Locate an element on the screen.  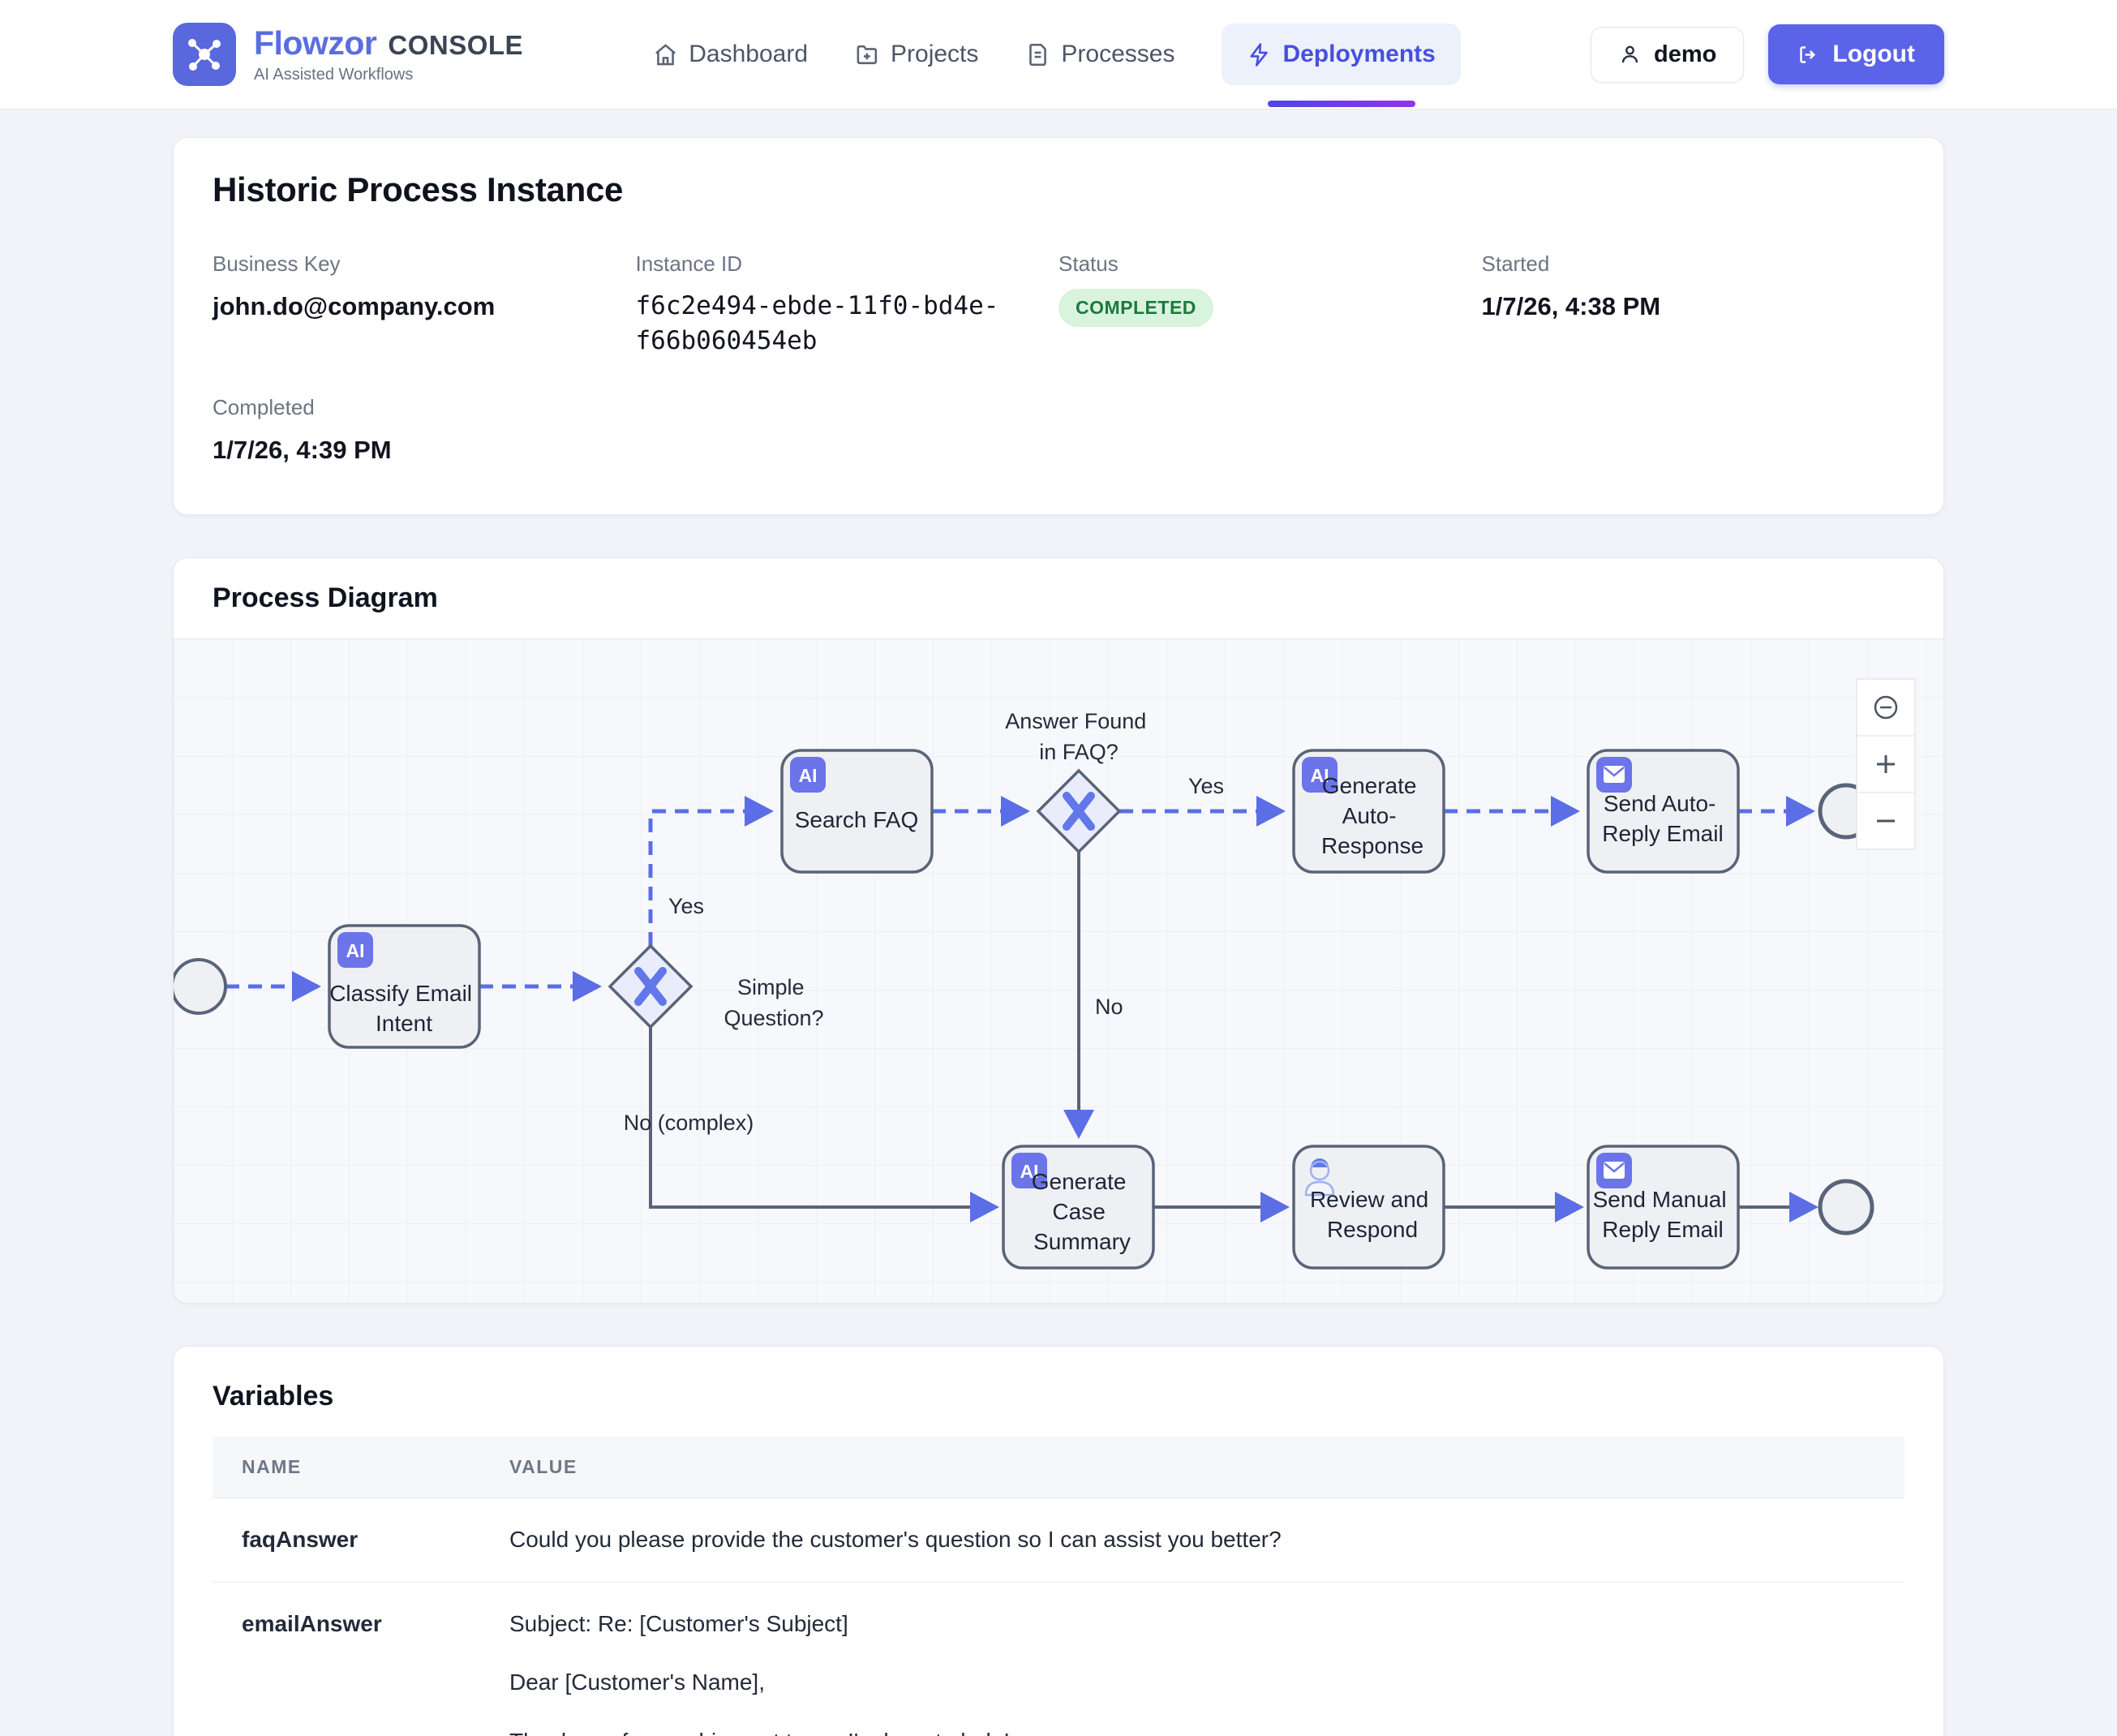
task-label: Classify Email Intent is located at coordinates (404, 1008).